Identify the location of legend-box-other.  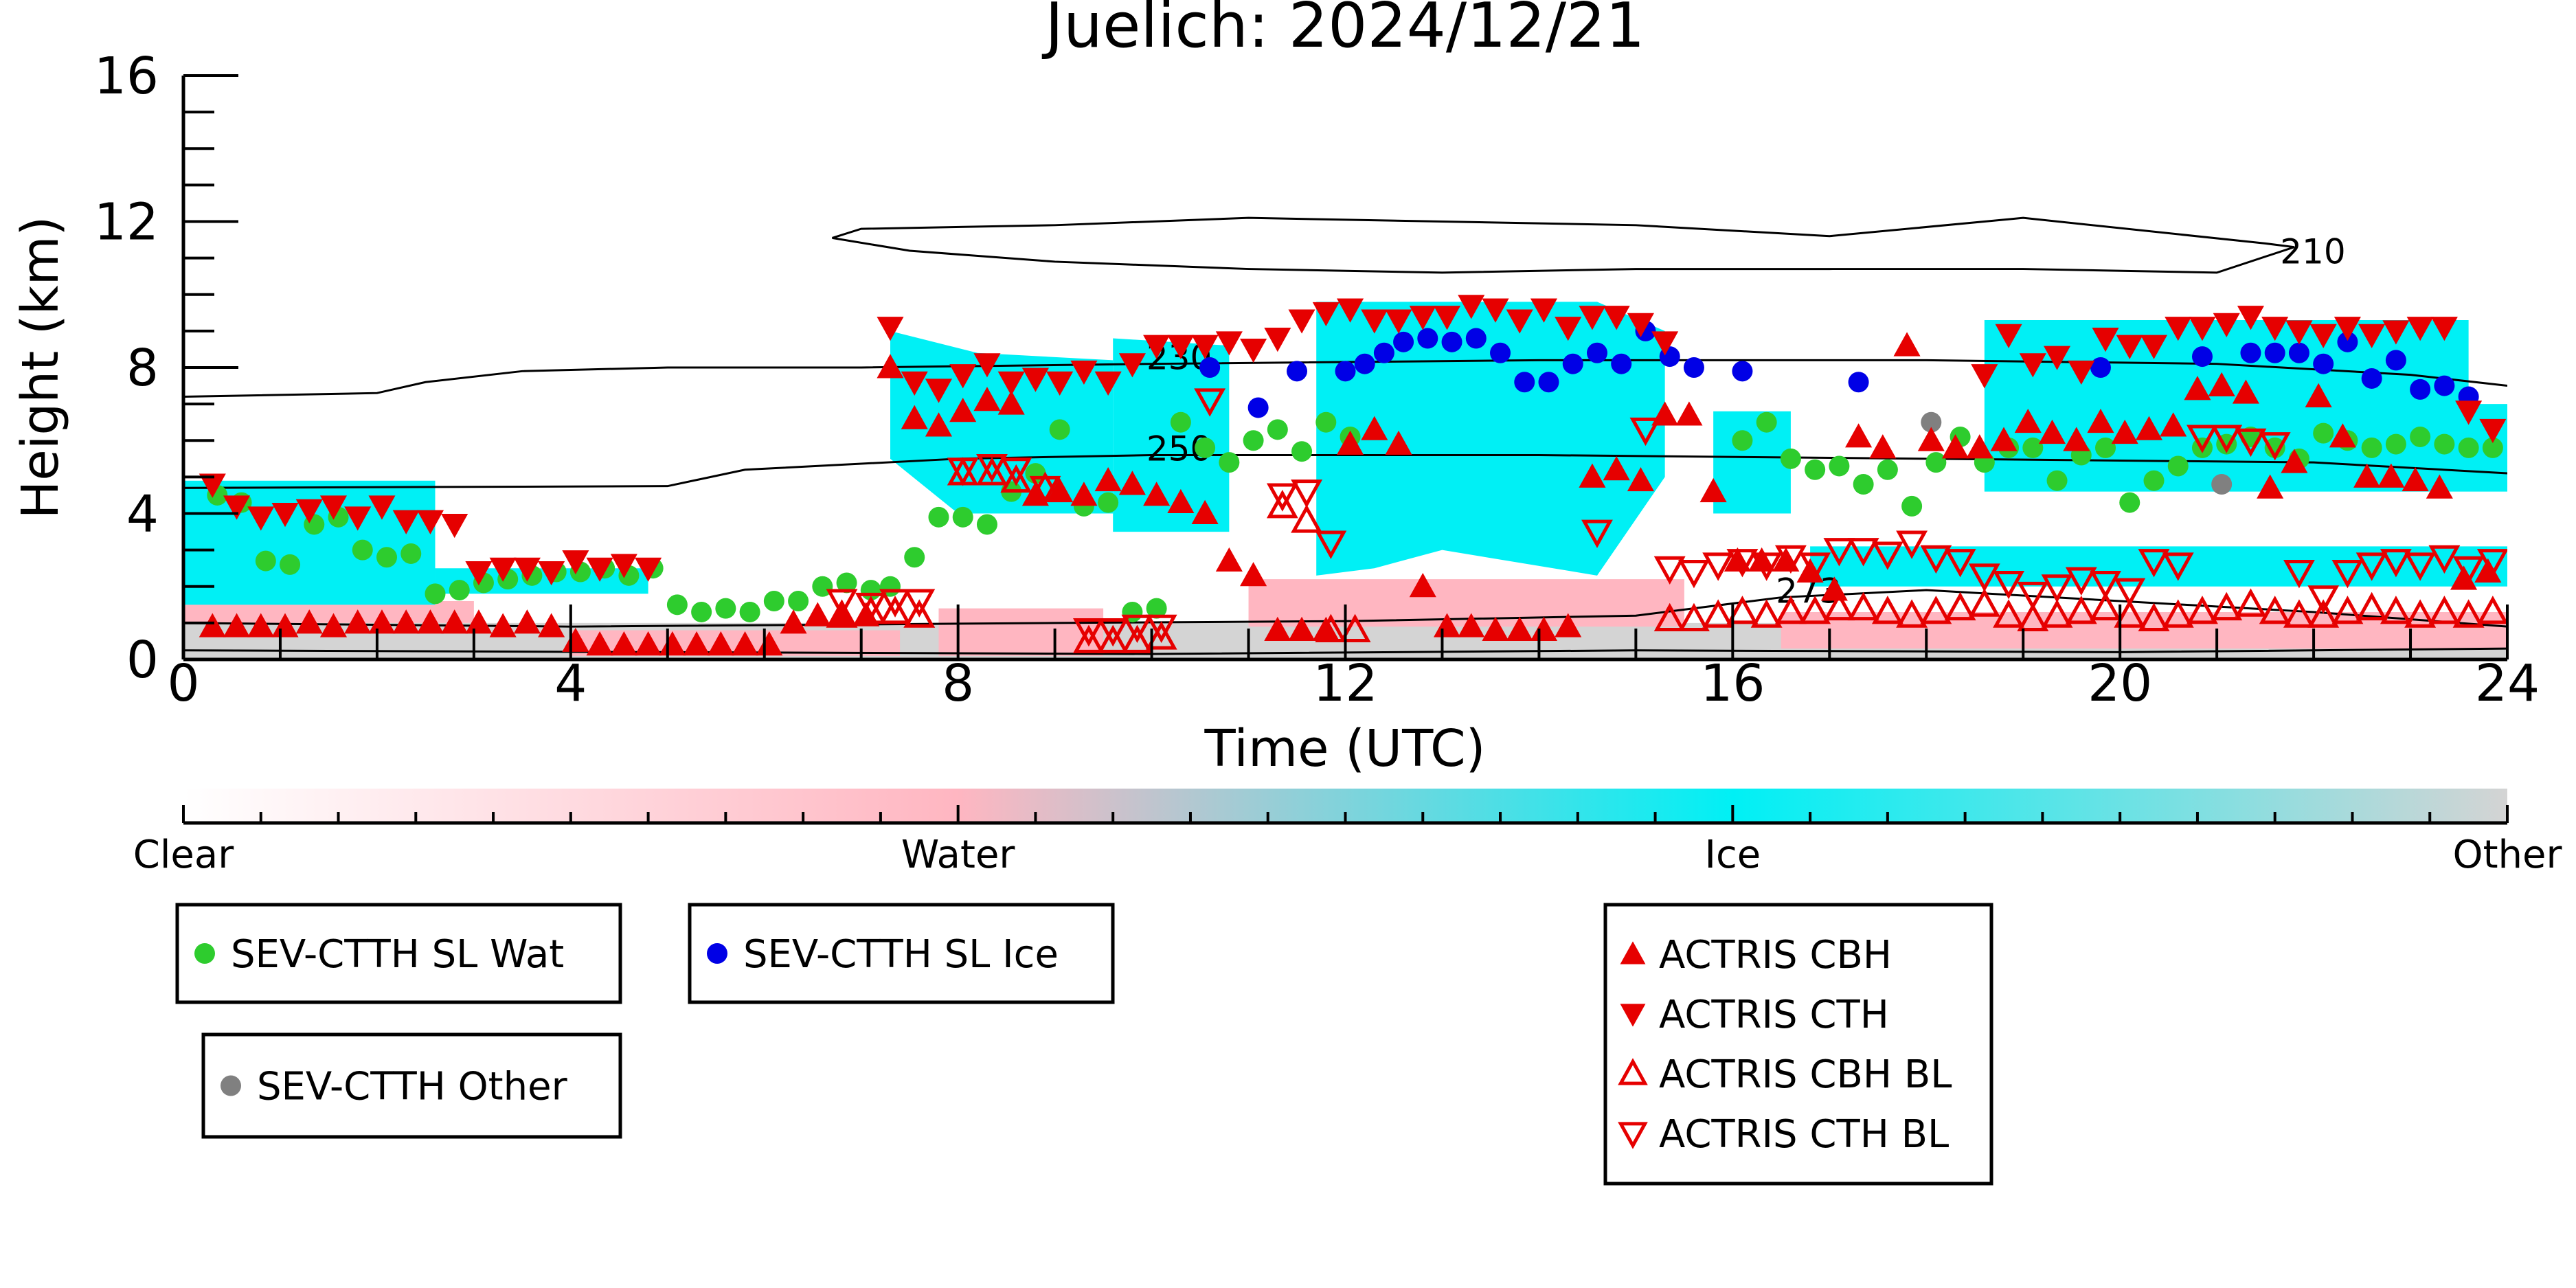
(411, 1085).